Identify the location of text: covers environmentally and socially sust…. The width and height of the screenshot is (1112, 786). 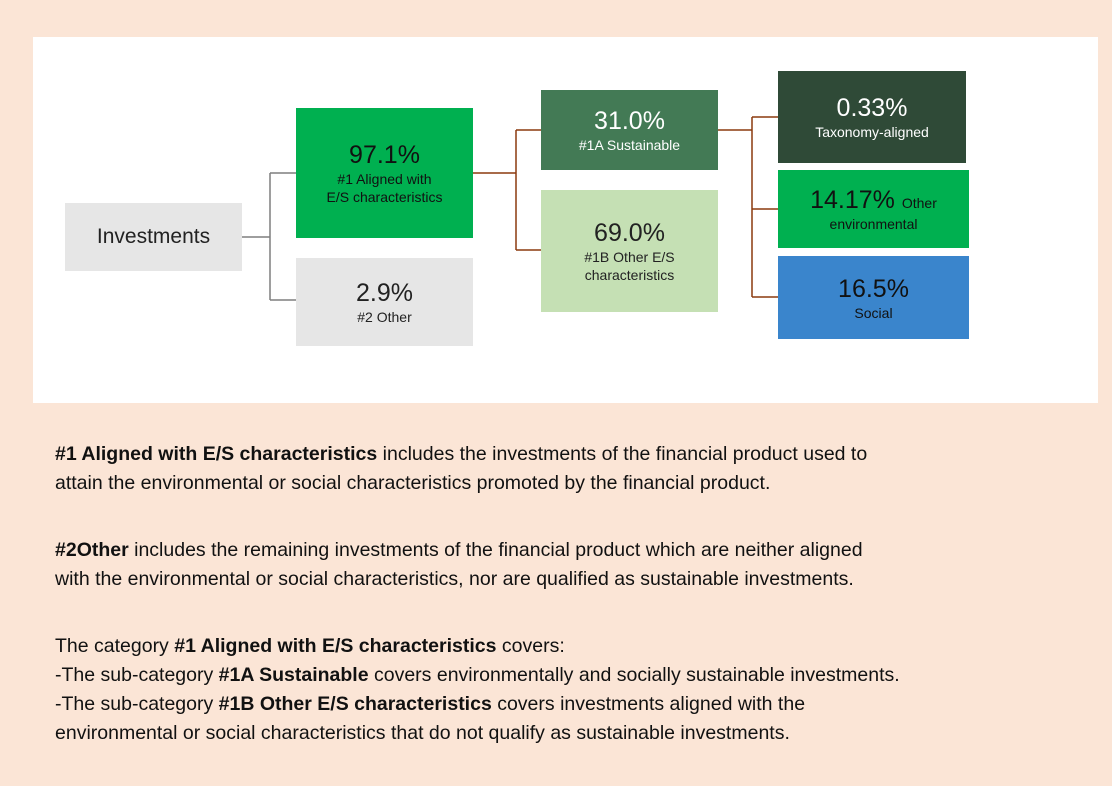
(634, 675).